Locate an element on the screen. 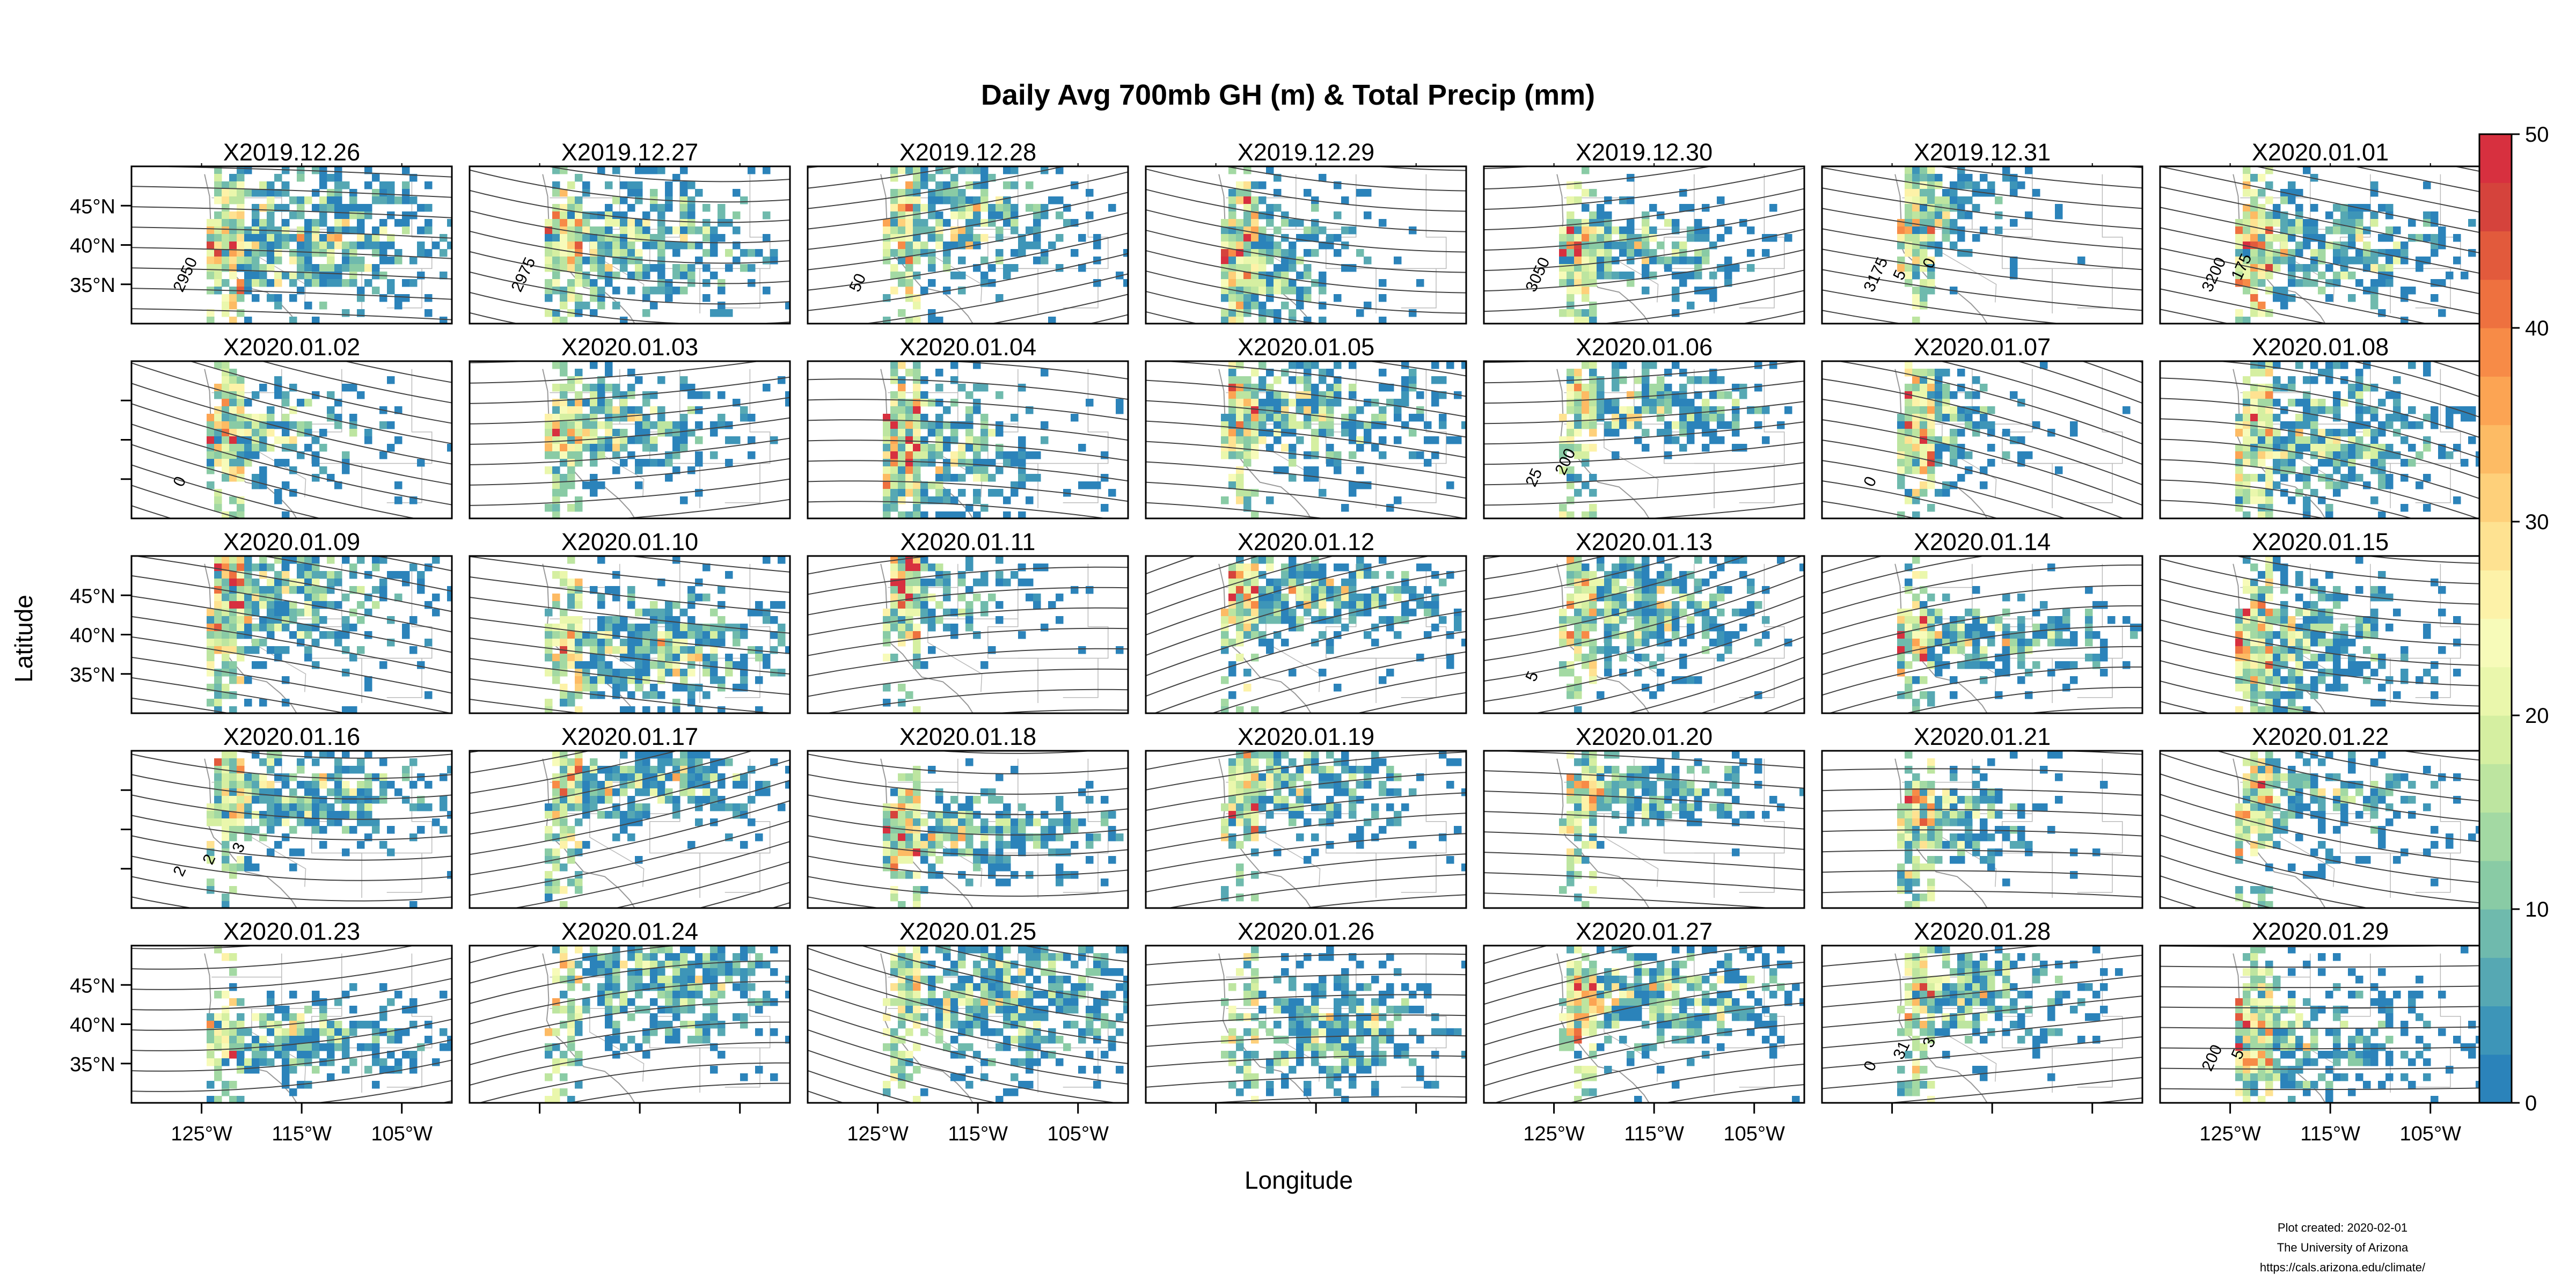 This screenshot has height=1288, width=2576. panel-frame is located at coordinates (630, 245).